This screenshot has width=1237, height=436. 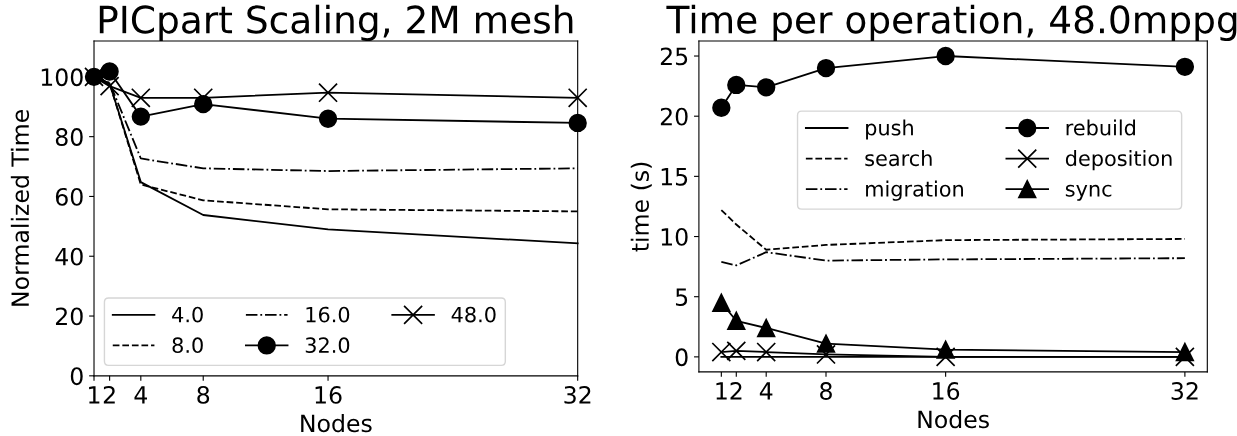 I want to click on y-tick-label: 100, so click(x=62, y=77).